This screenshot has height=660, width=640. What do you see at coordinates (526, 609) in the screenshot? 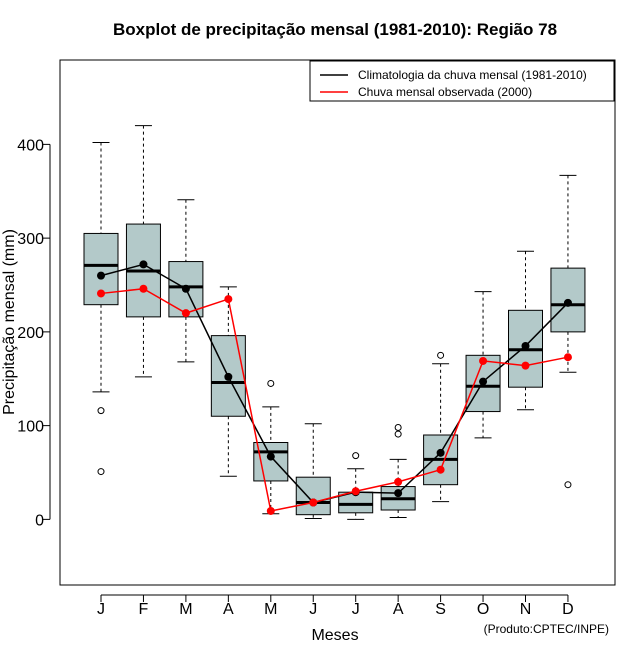
I see `x-tick-label-10: N` at bounding box center [526, 609].